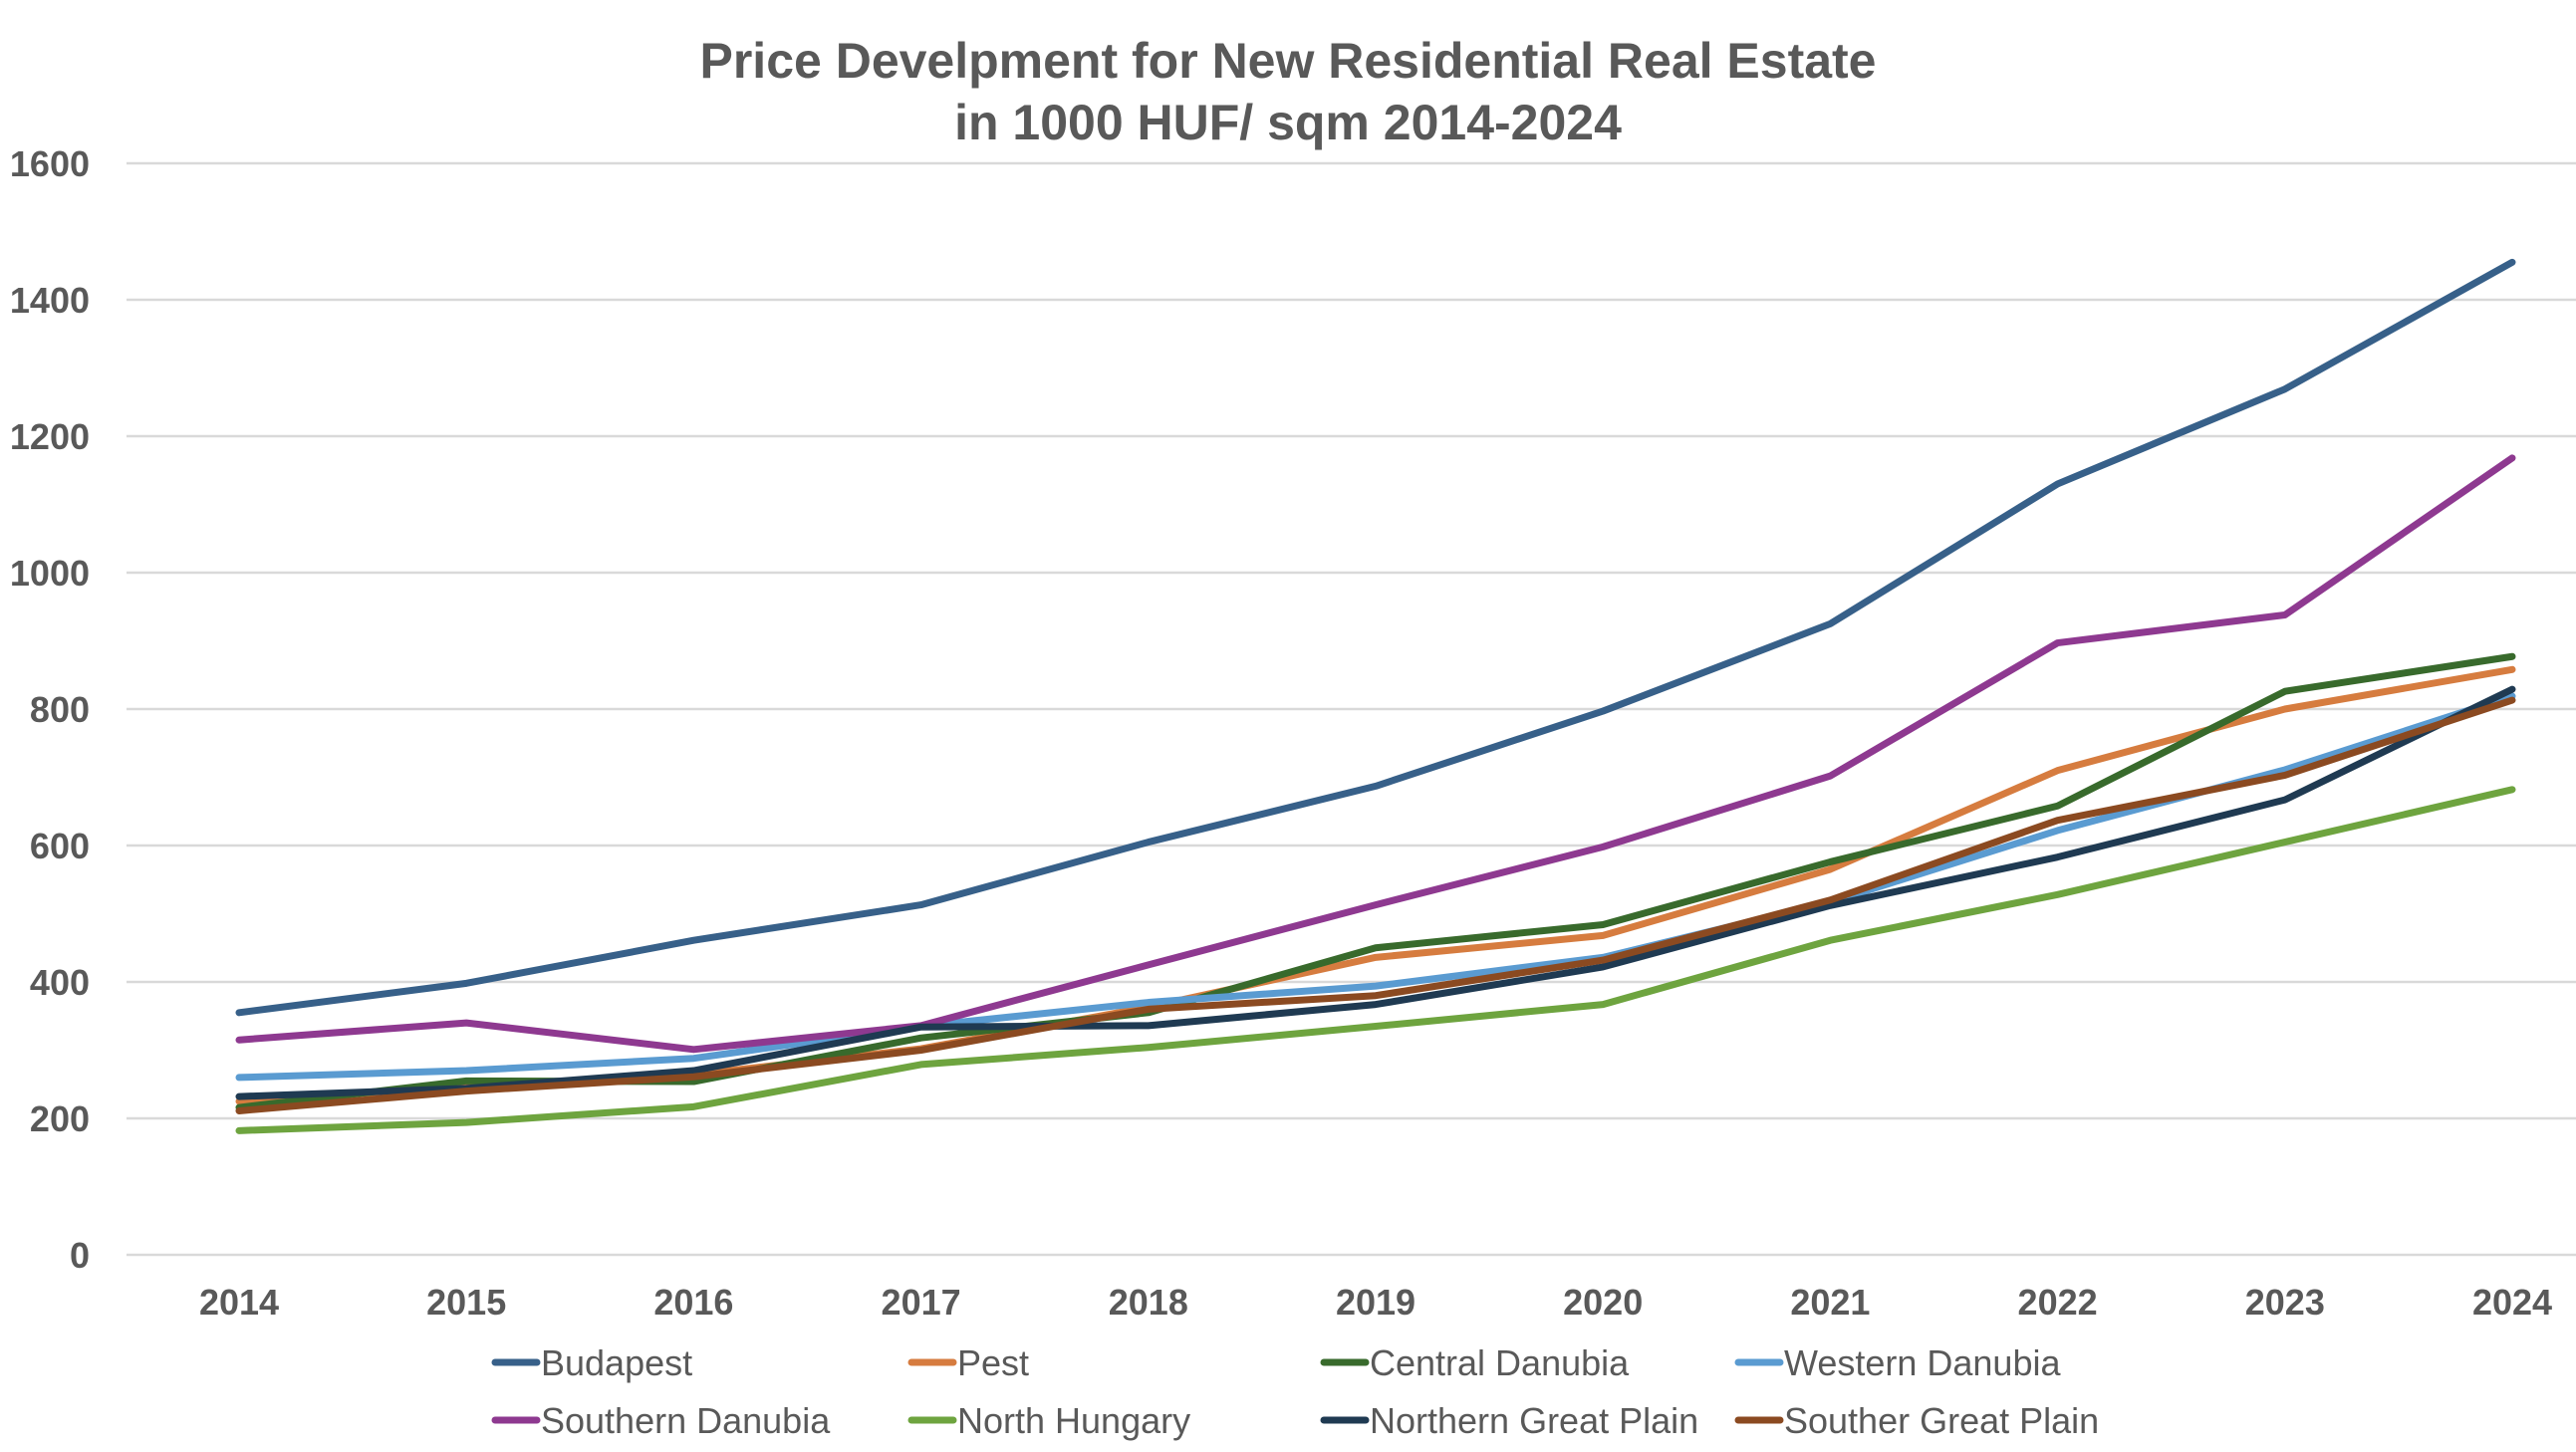 This screenshot has height=1452, width=2576. Describe the element at coordinates (1500, 1363) in the screenshot. I see `legend-label: Central Danubia` at that location.